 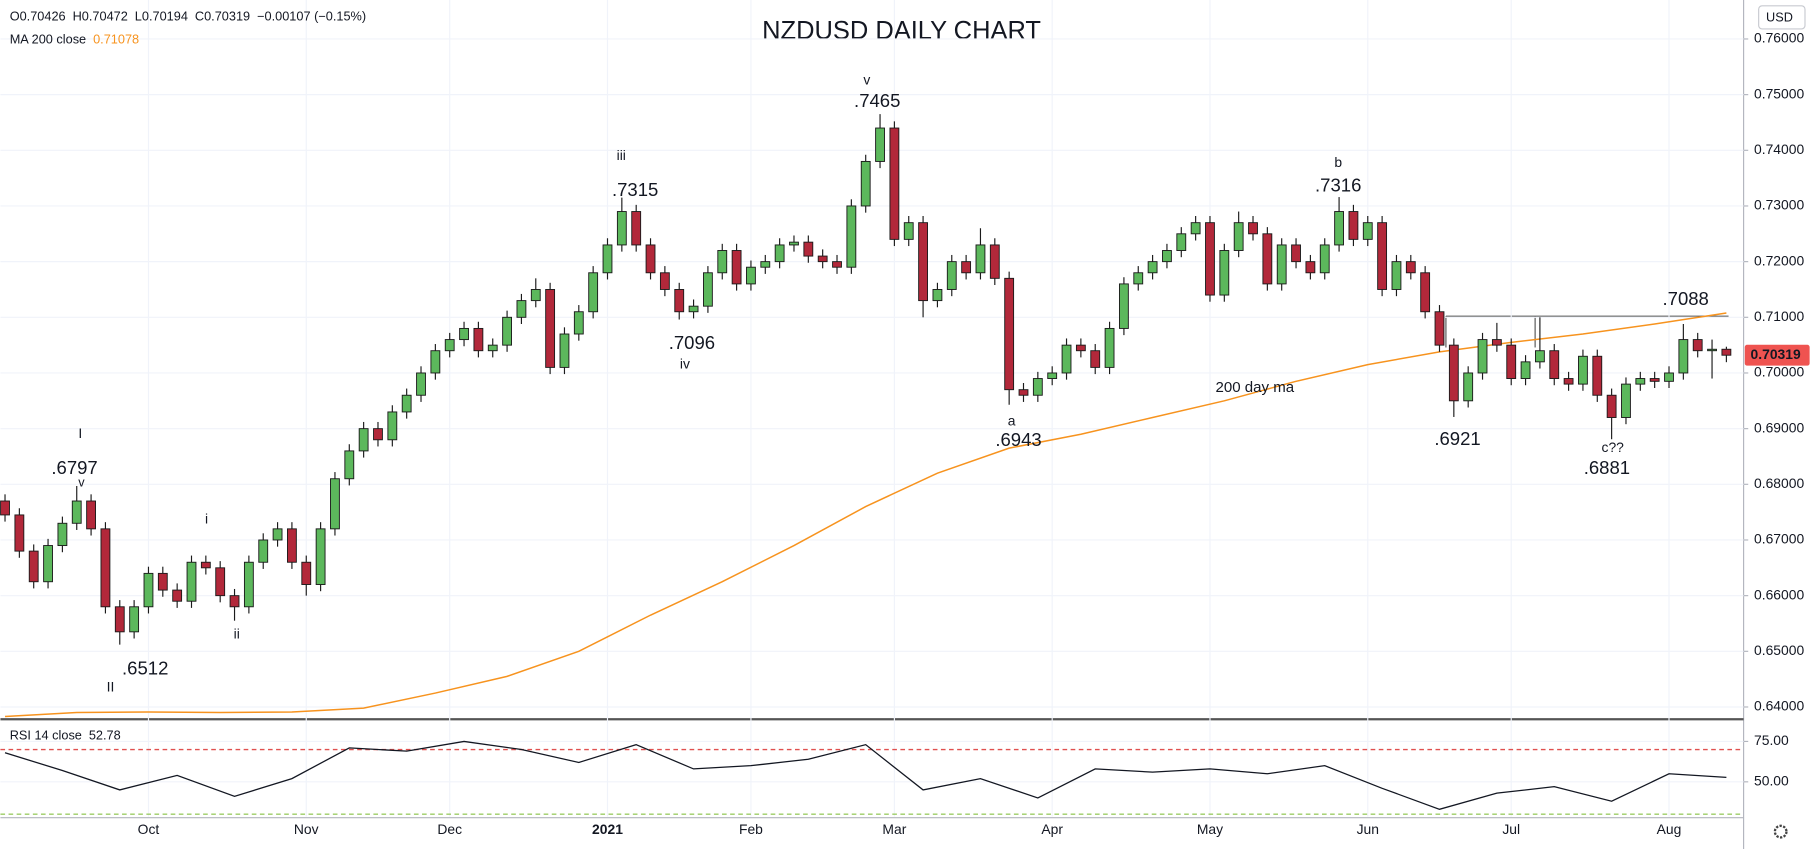 I want to click on ohlc-key: C, so click(x=199, y=16).